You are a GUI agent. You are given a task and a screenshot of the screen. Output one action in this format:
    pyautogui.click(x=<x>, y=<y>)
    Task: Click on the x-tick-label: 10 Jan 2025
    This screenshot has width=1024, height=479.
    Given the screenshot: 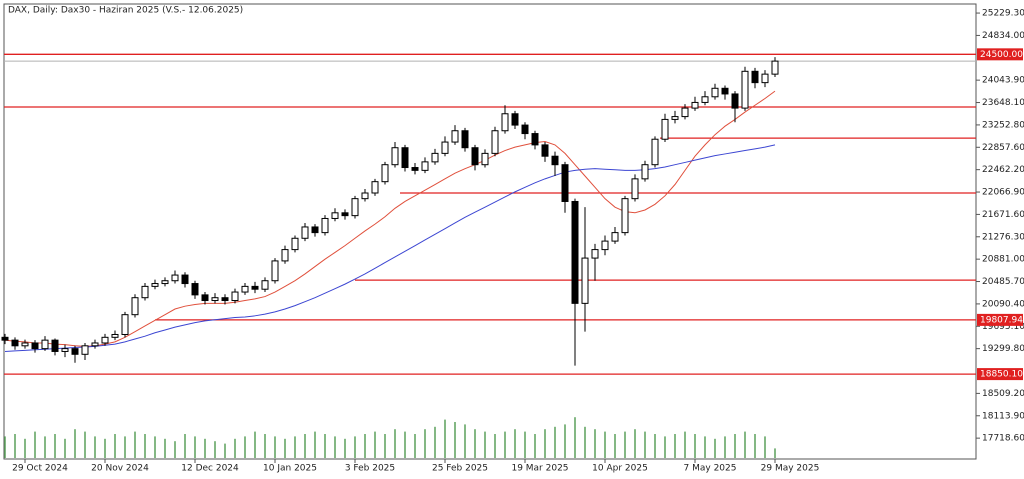 What is the action you would take?
    pyautogui.click(x=290, y=469)
    